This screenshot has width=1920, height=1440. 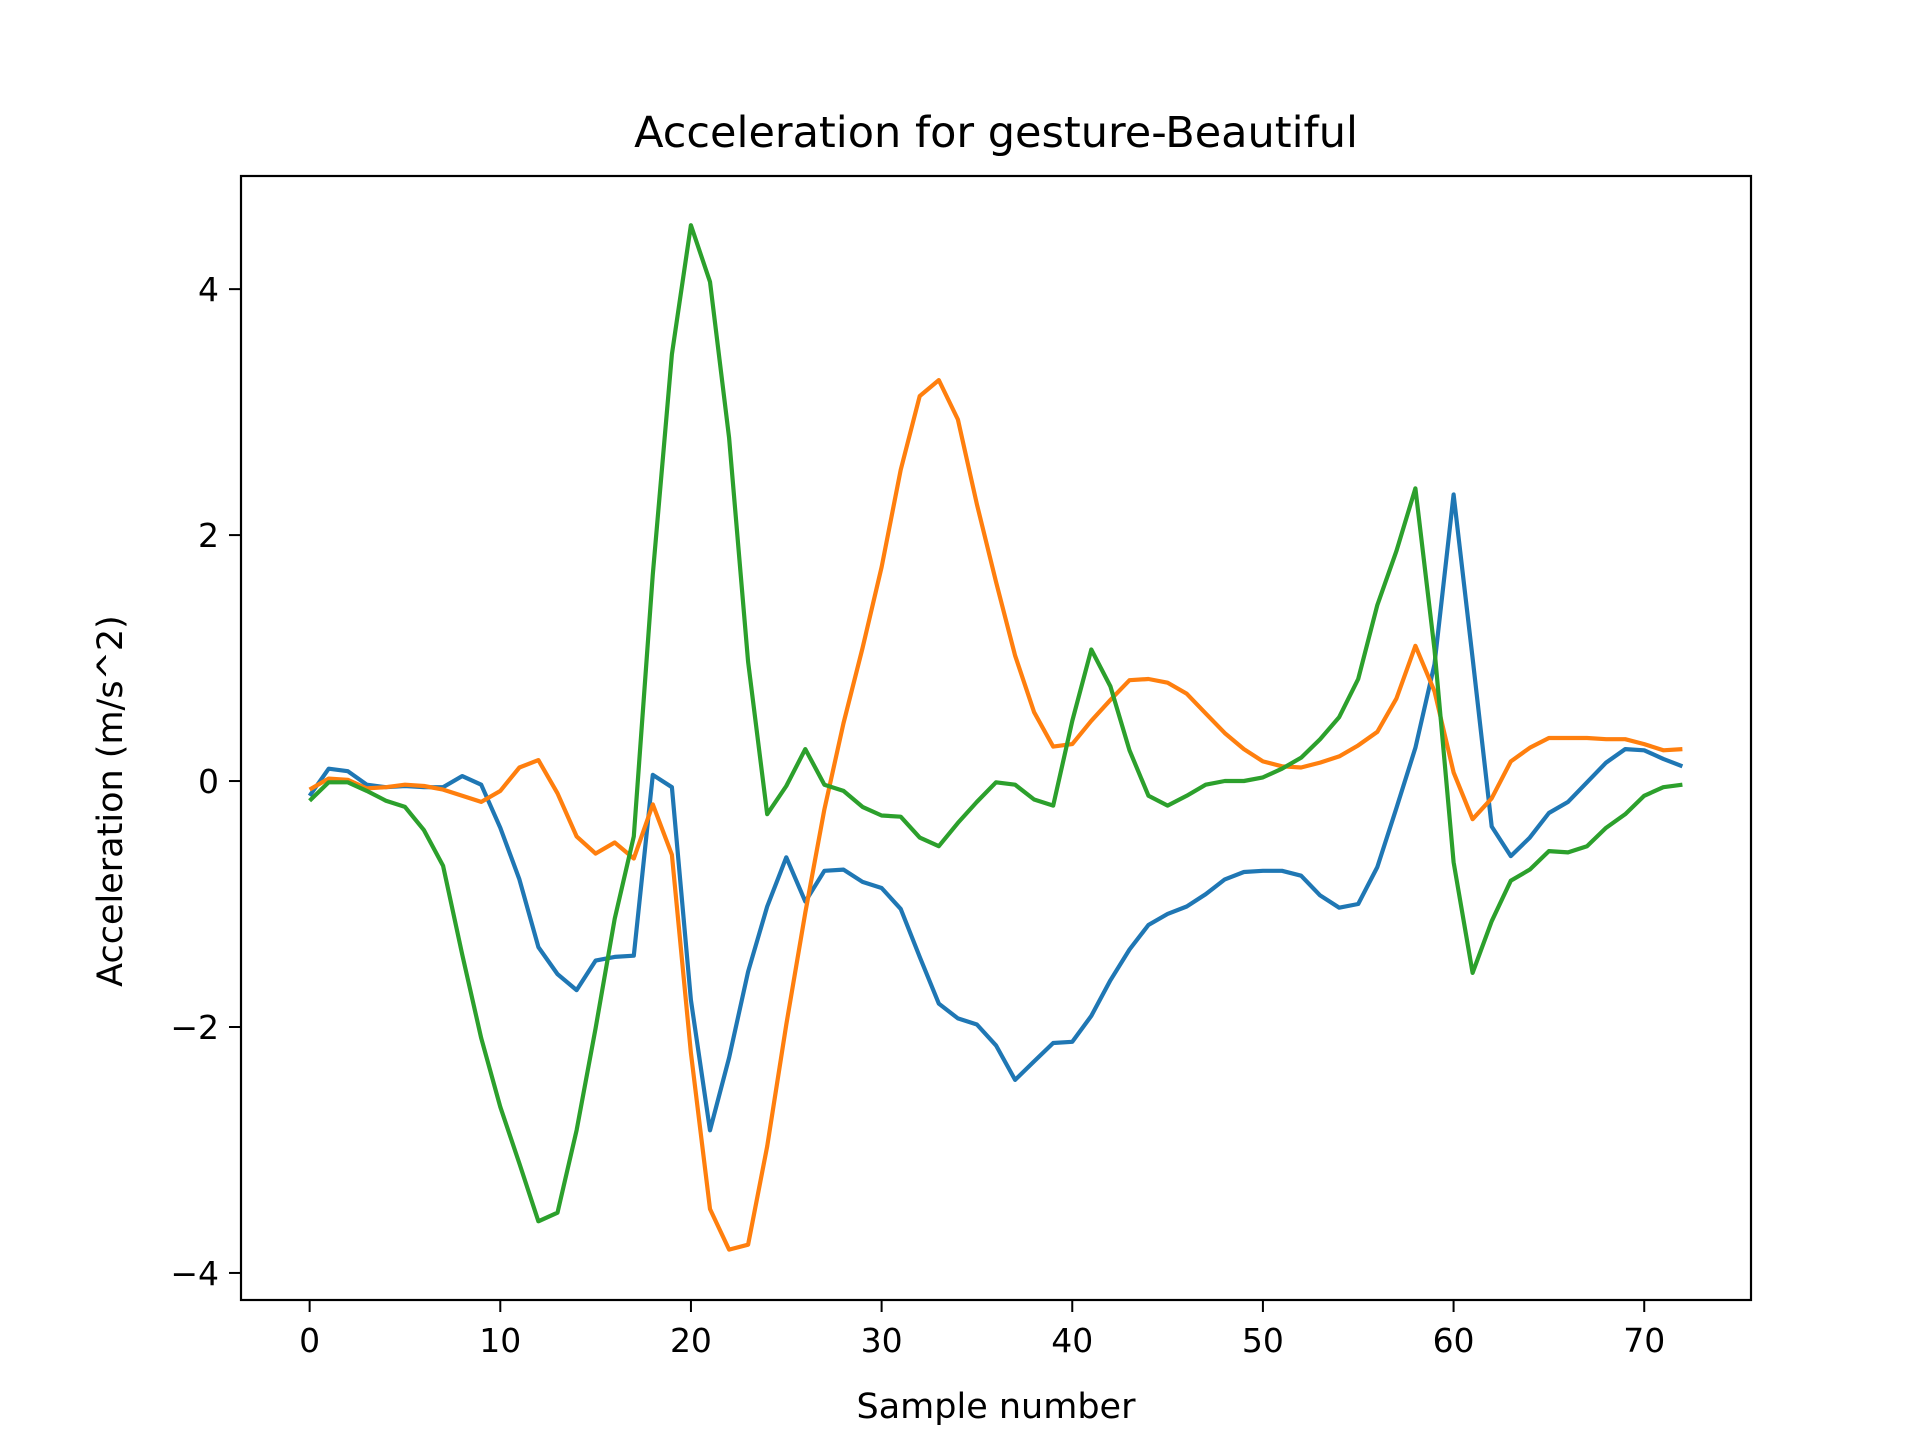 I want to click on y-axis: −4 −2 0 2 4, so click(x=205, y=781).